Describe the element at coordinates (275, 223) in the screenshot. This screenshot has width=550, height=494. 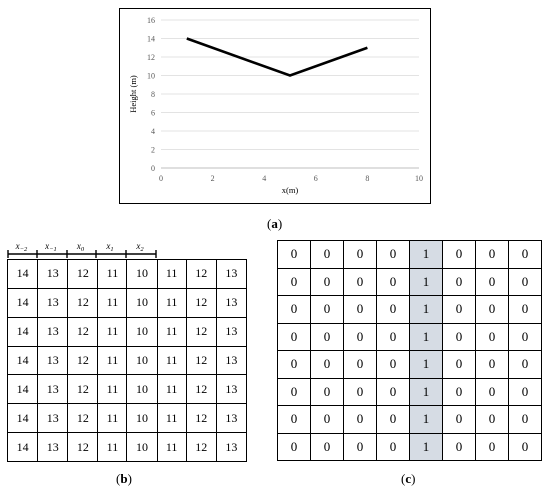
I see `panel-label-a: (a)` at that location.